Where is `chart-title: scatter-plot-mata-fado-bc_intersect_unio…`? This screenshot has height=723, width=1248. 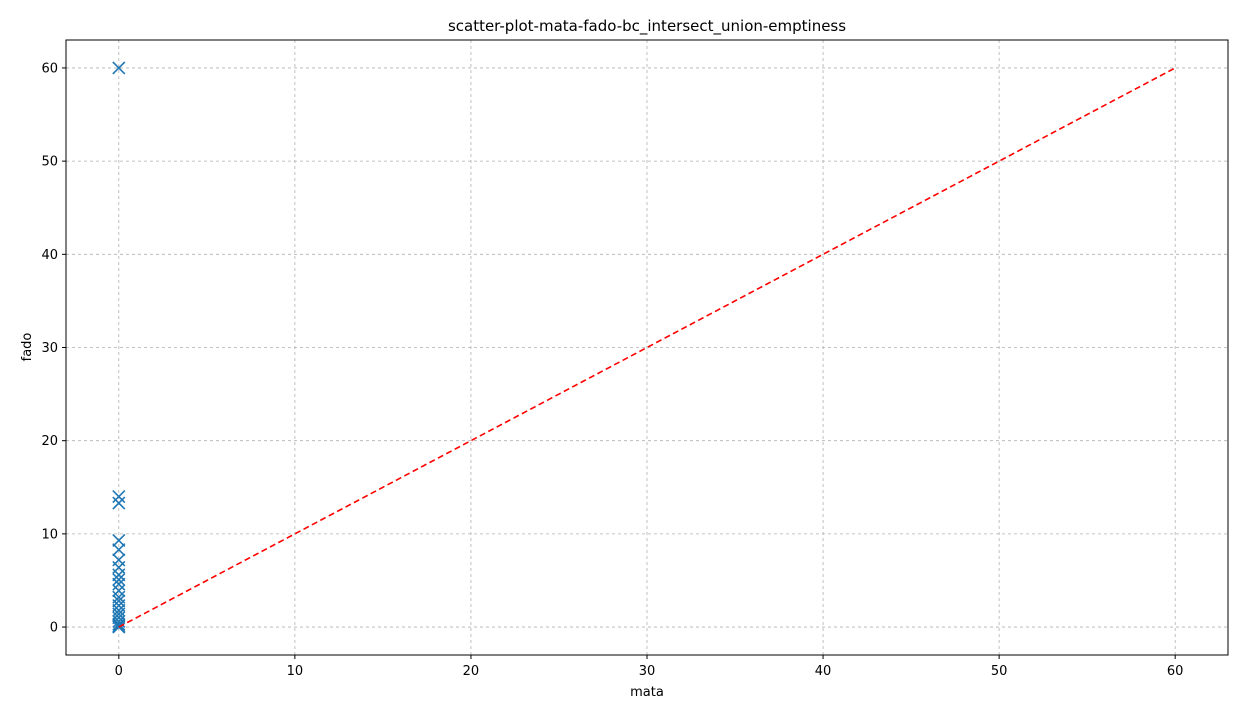
chart-title: scatter-plot-mata-fado-bc_intersect_unio… is located at coordinates (647, 26).